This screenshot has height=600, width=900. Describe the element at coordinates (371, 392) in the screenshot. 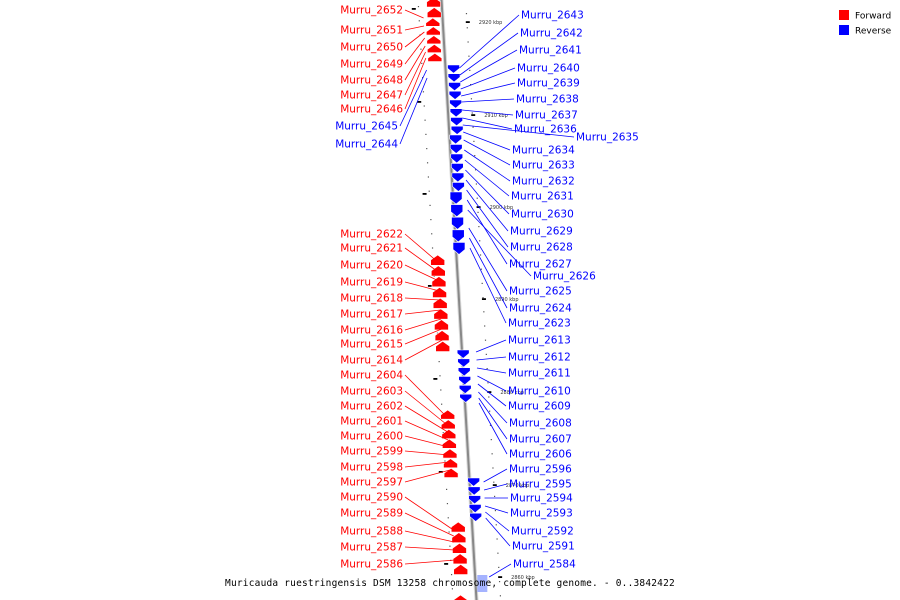

I see `forward-gene-label: Murru_2603` at that location.